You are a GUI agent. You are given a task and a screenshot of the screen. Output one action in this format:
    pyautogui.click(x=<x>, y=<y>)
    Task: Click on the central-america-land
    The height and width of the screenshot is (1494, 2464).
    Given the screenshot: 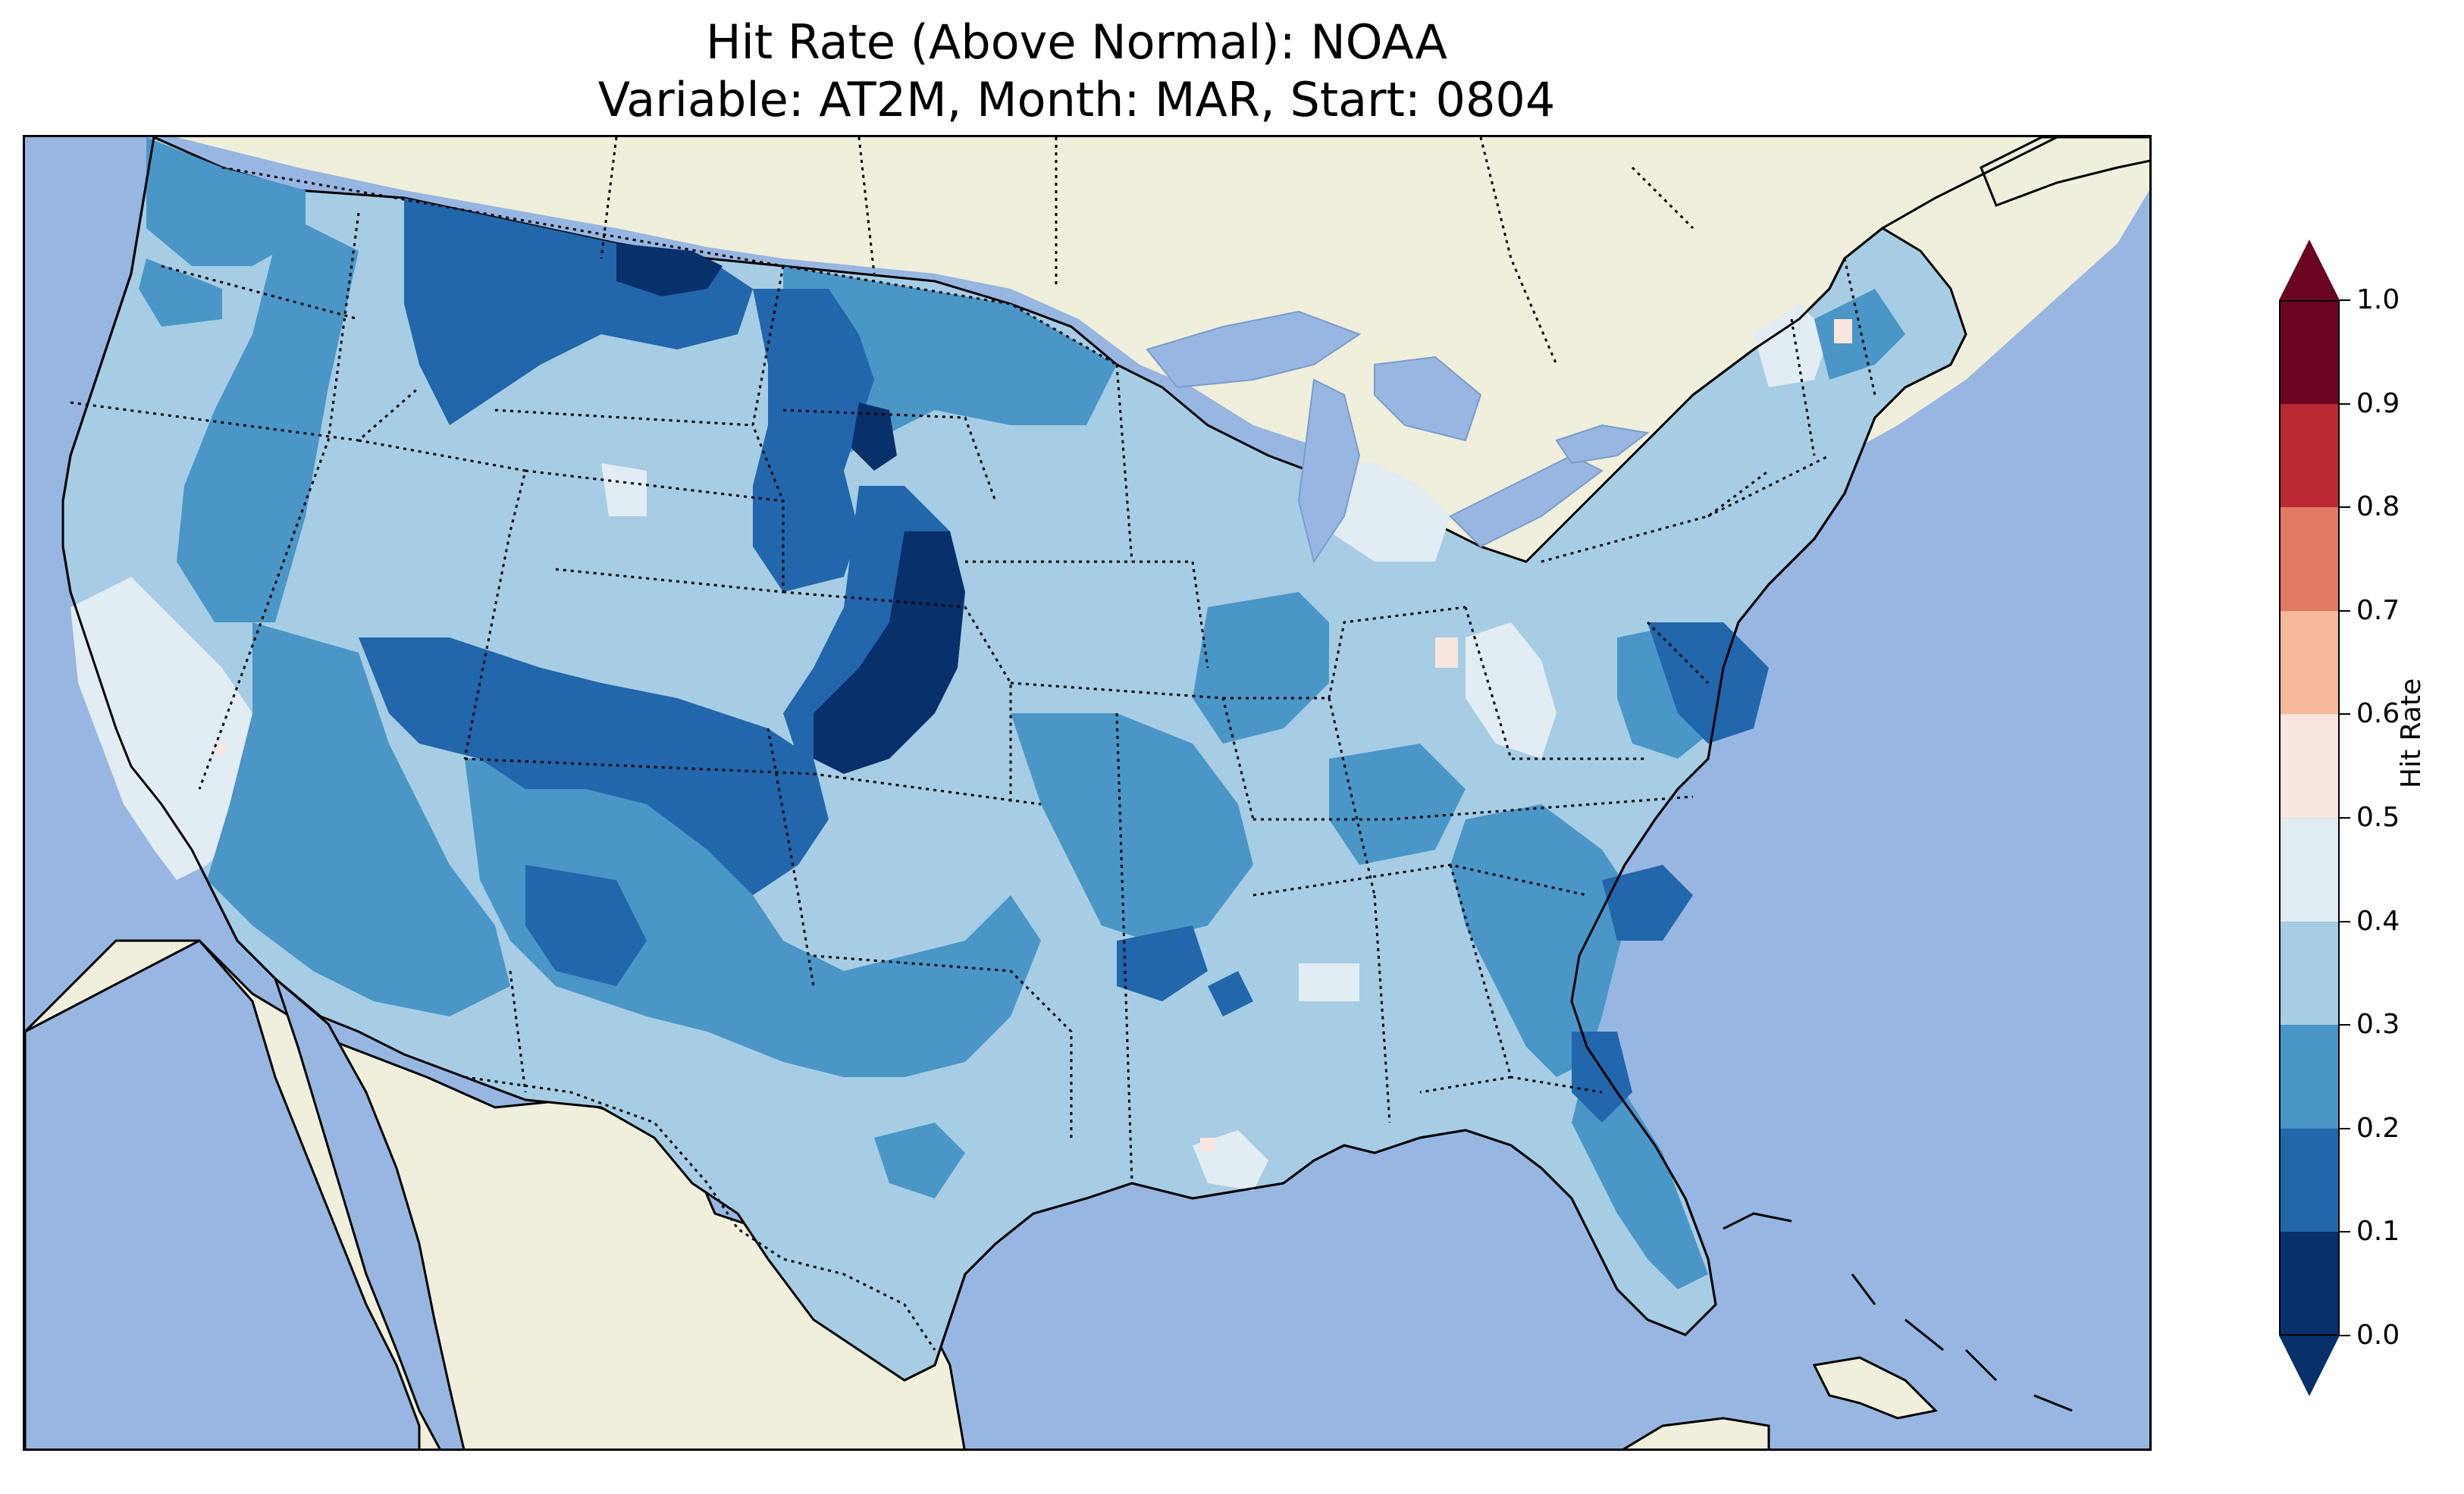 What is the action you would take?
    pyautogui.click(x=1696, y=1433)
    